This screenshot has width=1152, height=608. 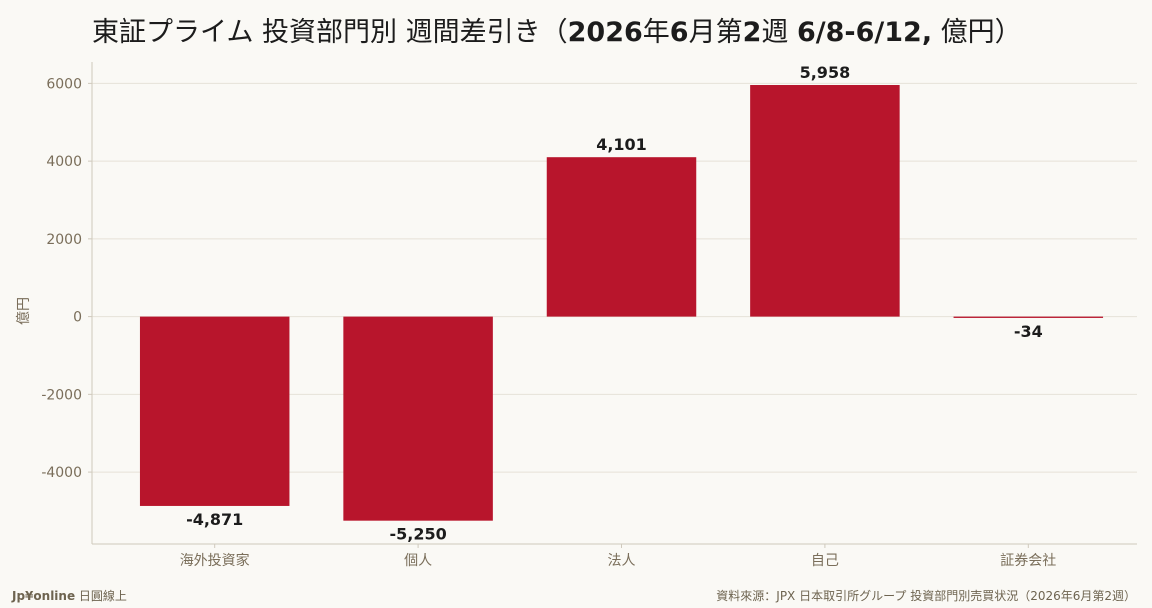 I want to click on brand-footer: Jp¥online 日圓線上, so click(x=69, y=595).